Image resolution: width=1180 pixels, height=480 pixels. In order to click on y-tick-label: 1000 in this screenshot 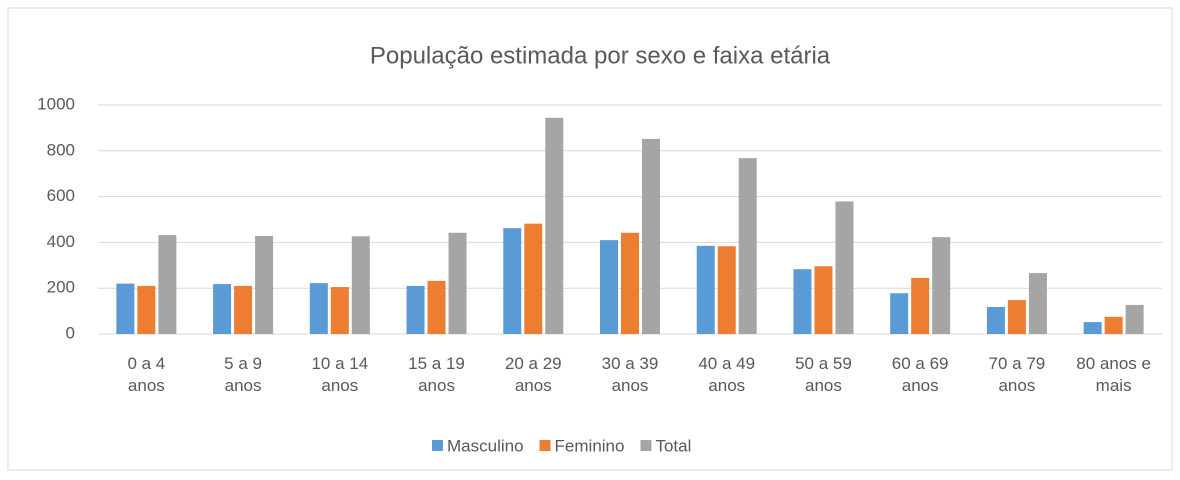, I will do `click(56, 103)`.